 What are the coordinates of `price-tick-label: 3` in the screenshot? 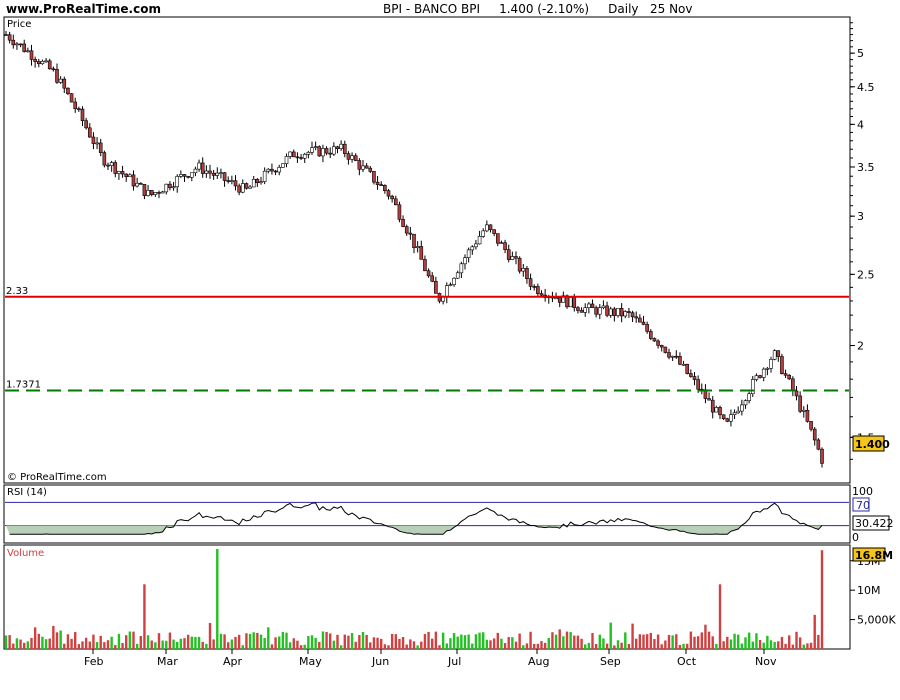 It's located at (860, 216).